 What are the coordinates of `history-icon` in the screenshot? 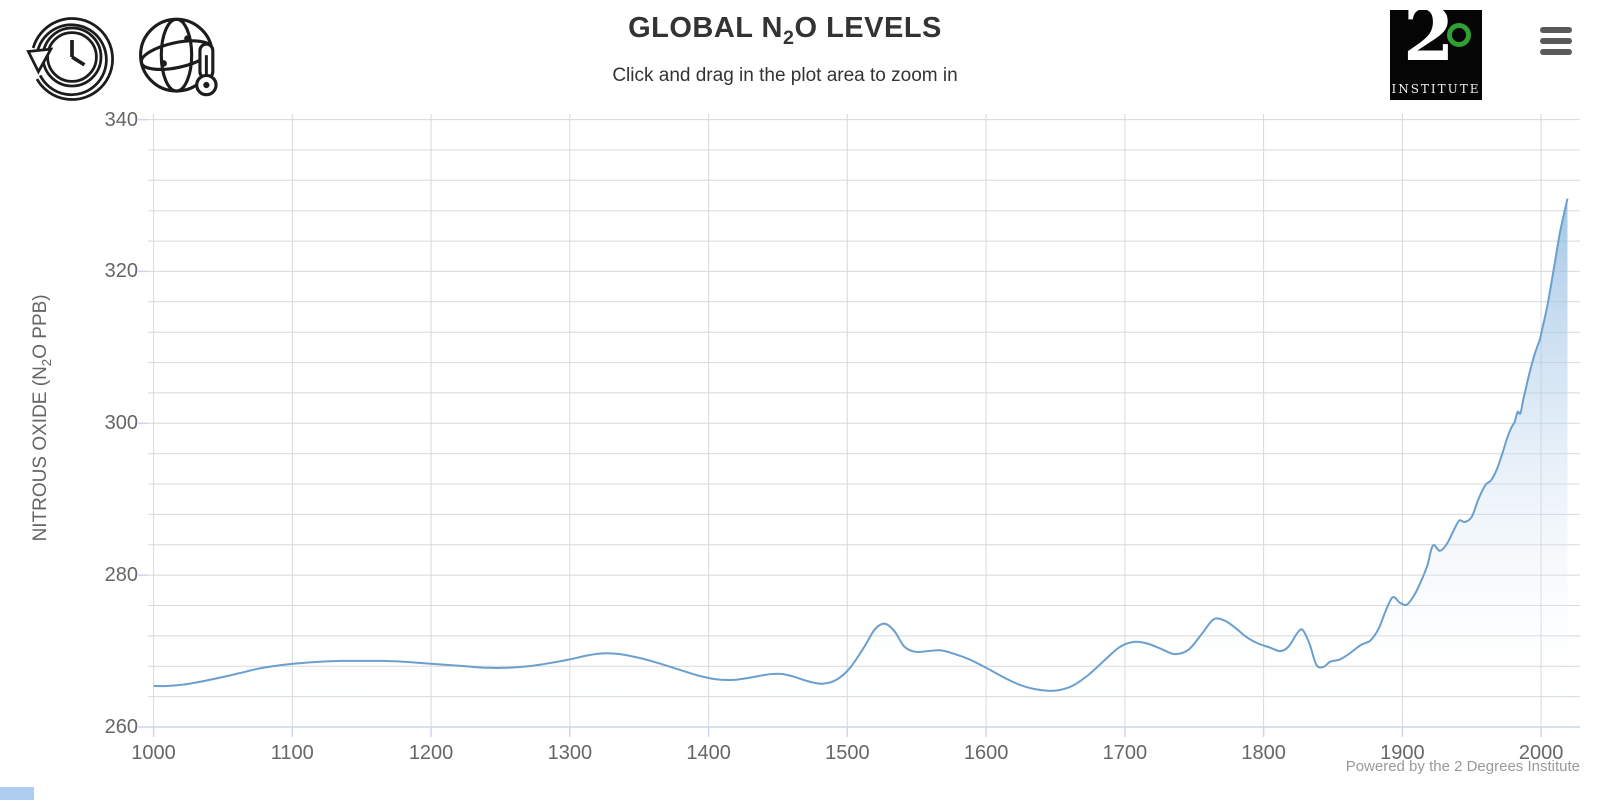 It's located at (72, 57).